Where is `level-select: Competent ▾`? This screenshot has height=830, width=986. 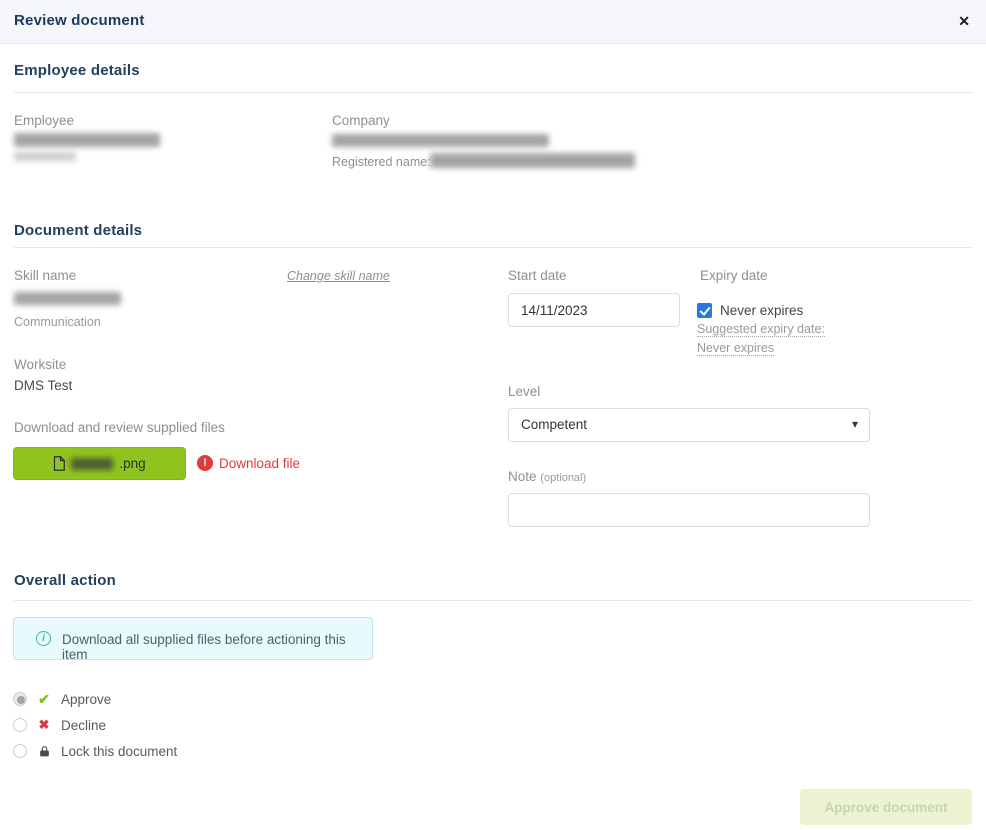 level-select: Competent ▾ is located at coordinates (689, 425).